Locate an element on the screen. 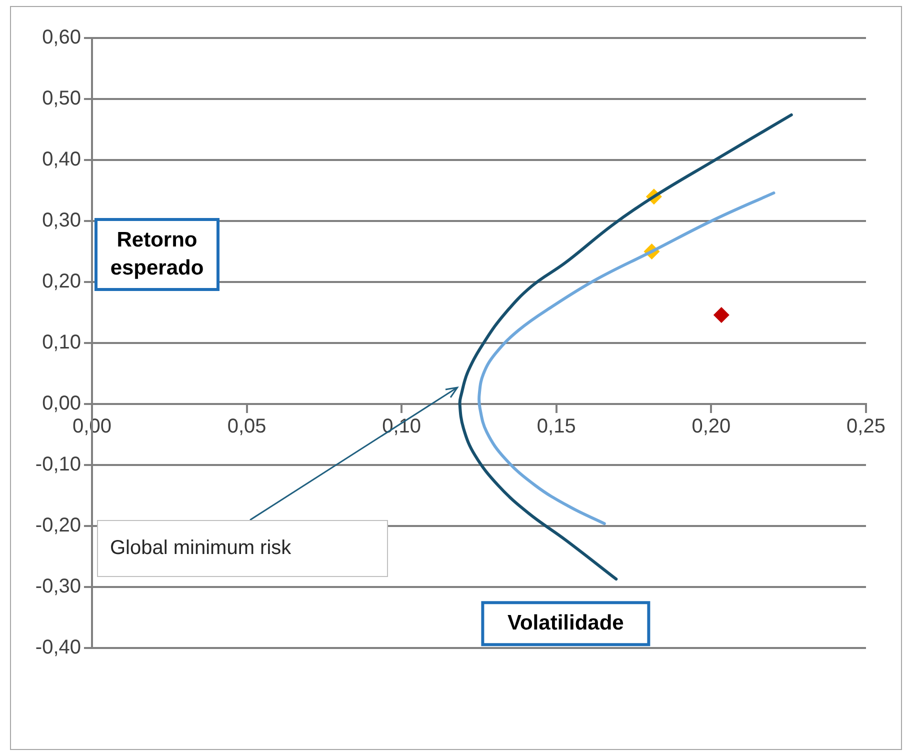 This screenshot has height=754, width=912. y-tick-label: 0,50 is located at coordinates (61, 99).